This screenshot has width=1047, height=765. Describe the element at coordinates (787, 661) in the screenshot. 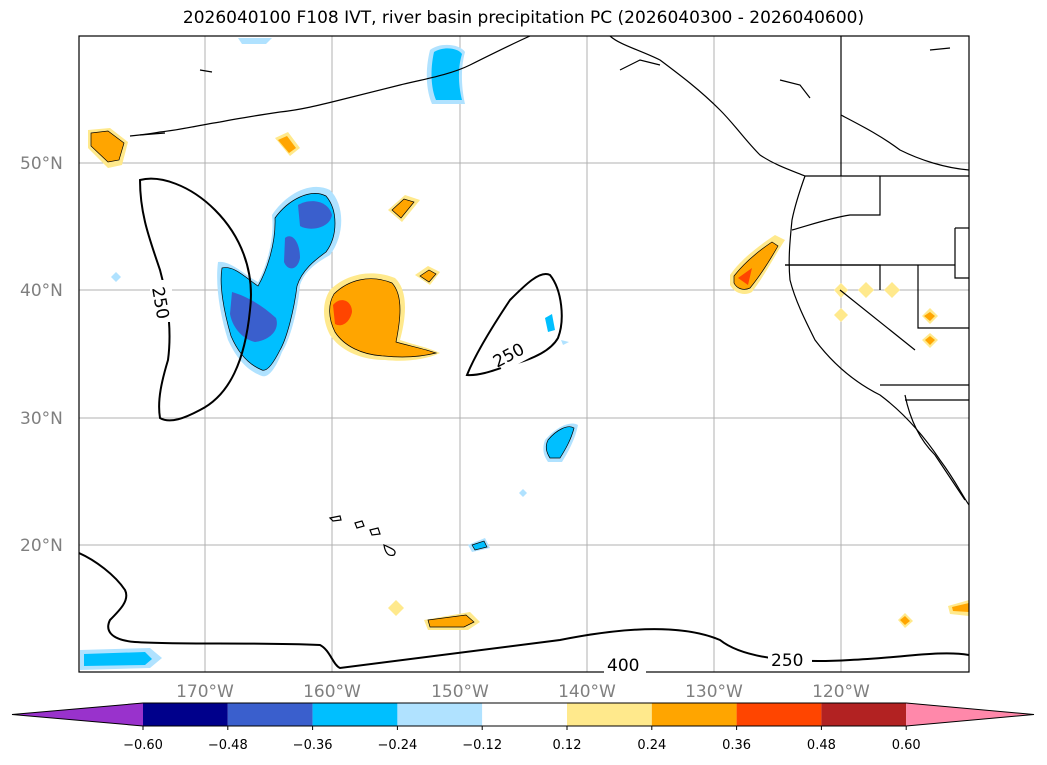

I see `contour-label: 250` at that location.